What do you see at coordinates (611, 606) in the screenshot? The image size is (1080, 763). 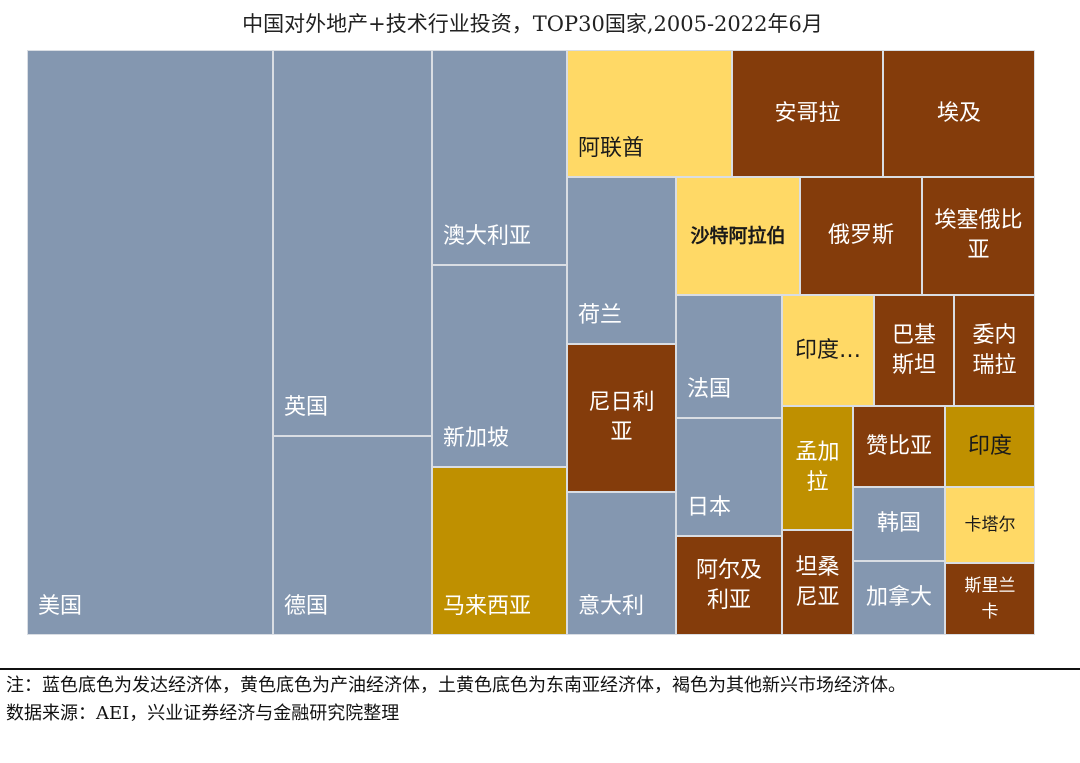 I see `treemap-cell-label: 意大利` at bounding box center [611, 606].